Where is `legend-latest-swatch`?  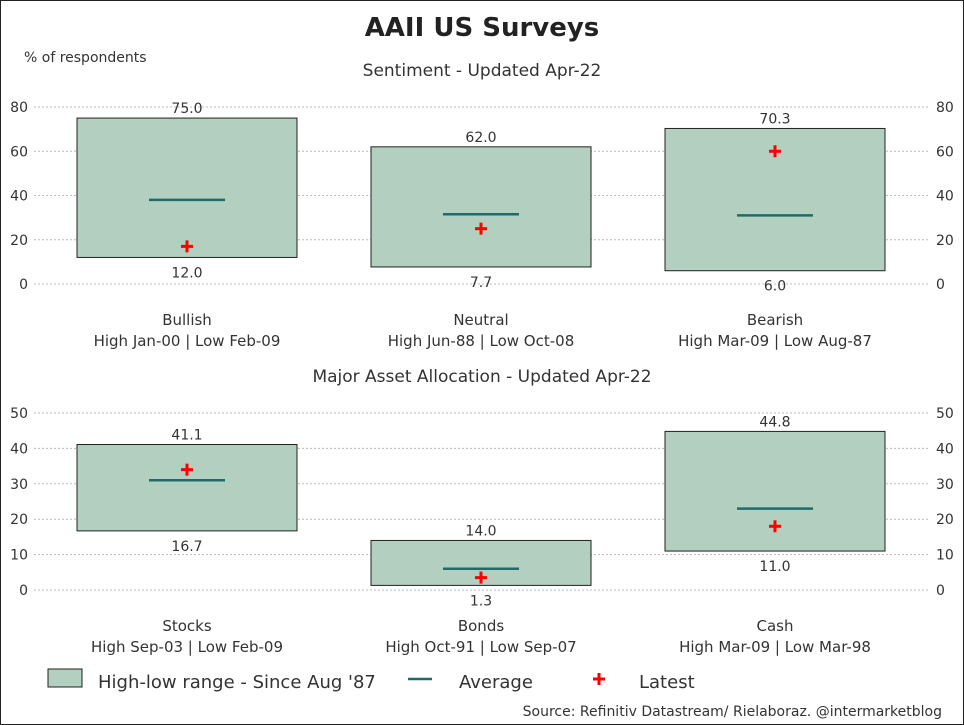
legend-latest-swatch is located at coordinates (599, 679).